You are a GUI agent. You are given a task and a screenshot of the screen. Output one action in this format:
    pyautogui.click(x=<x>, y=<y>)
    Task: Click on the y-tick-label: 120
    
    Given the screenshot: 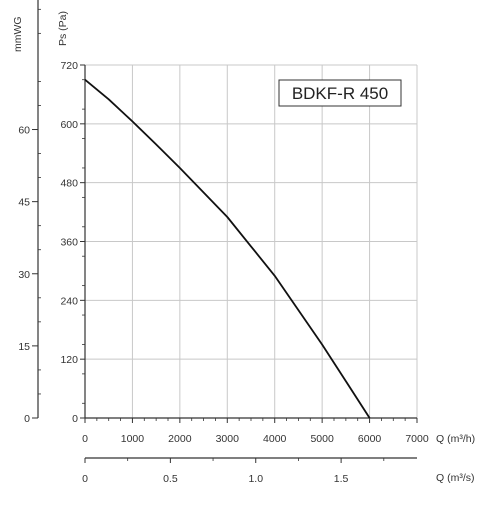 What is the action you would take?
    pyautogui.click(x=69, y=360)
    